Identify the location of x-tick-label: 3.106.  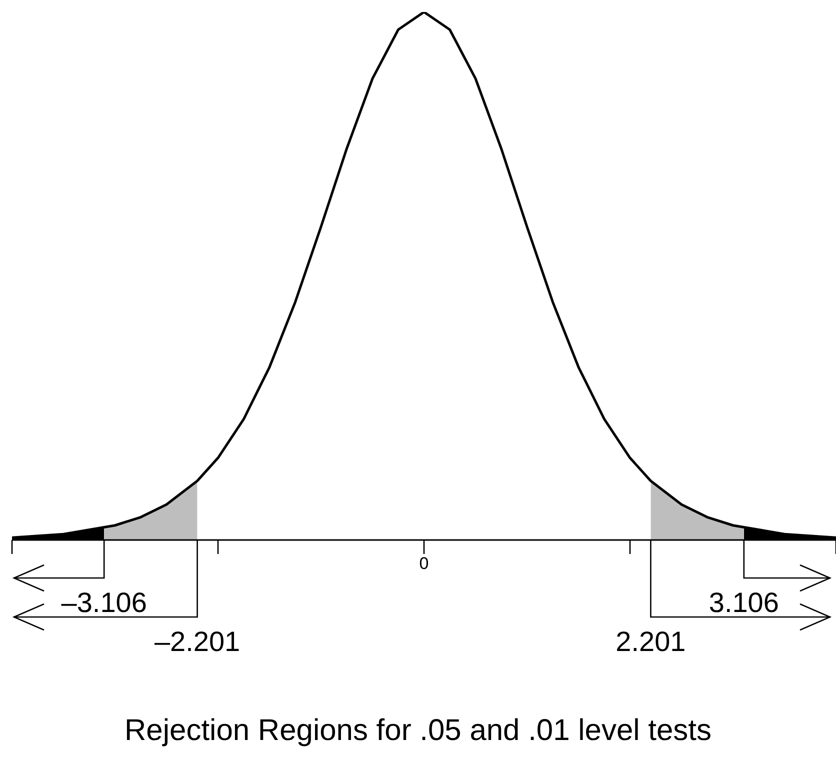
(743, 602).